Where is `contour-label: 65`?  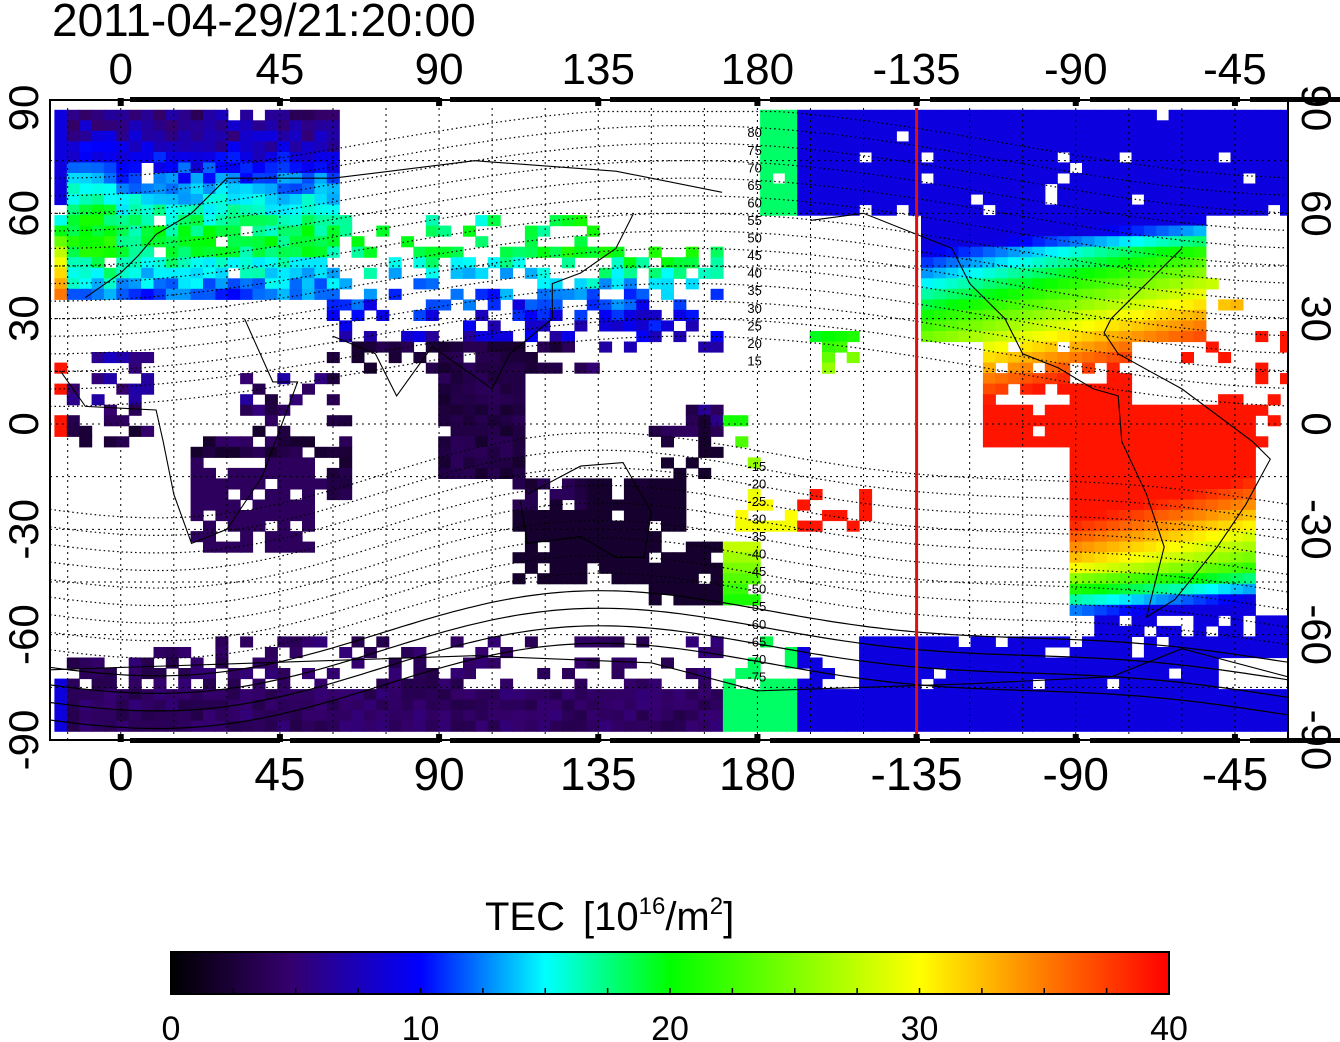
contour-label: 65 is located at coordinates (754, 185).